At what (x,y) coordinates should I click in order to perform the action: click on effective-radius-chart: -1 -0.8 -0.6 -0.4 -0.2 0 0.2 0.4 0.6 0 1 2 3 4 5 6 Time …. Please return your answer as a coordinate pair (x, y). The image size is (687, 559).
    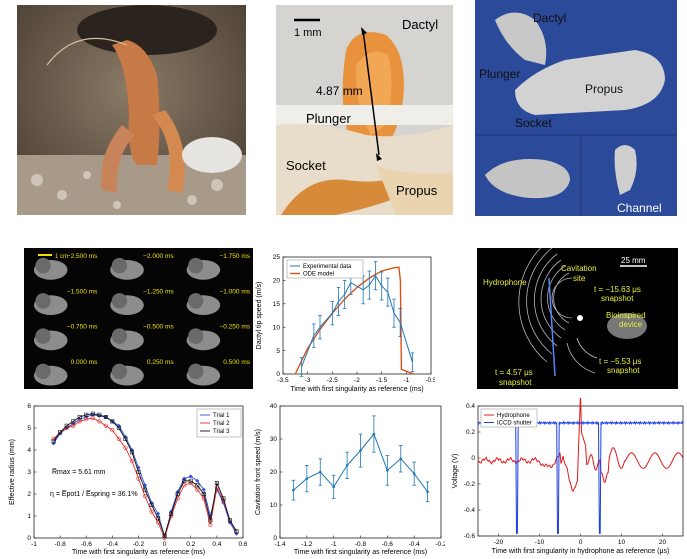
    Looking at the image, I should click on (125, 479).